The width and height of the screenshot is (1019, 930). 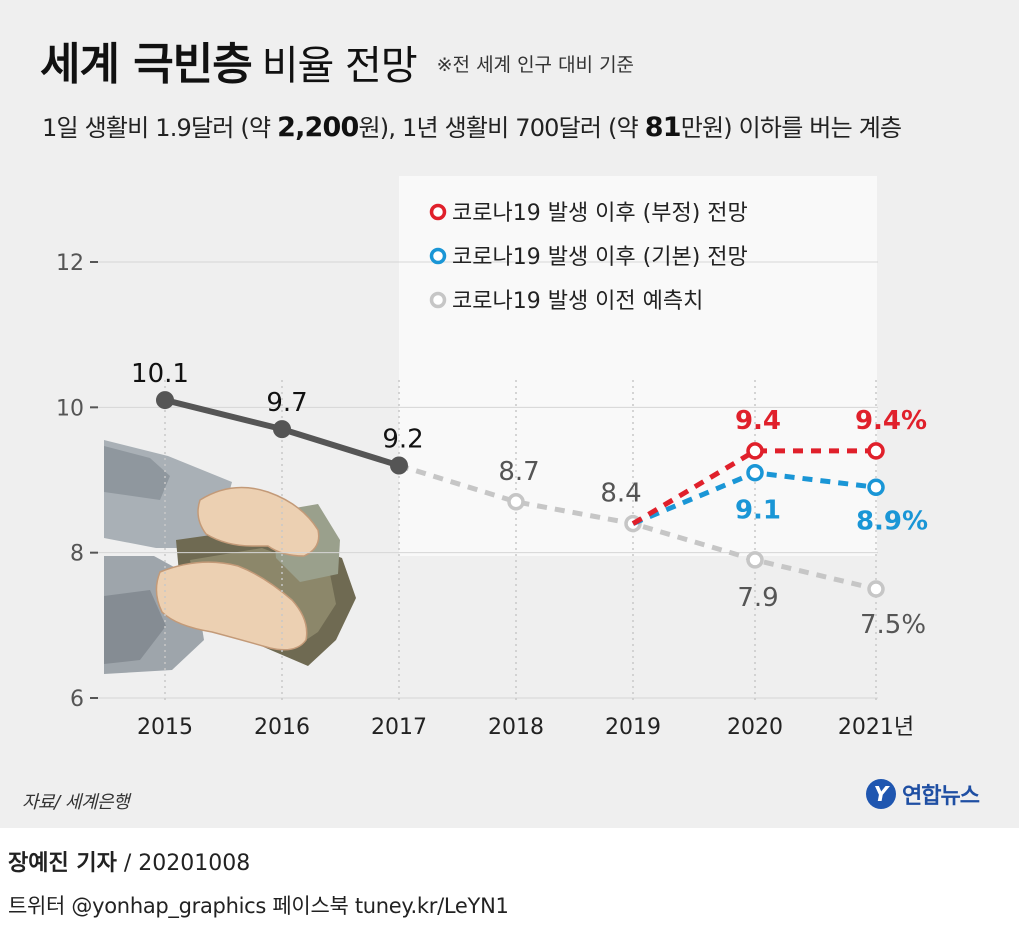 What do you see at coordinates (183, 863) in the screenshot?
I see `publish-date: / 20201008` at bounding box center [183, 863].